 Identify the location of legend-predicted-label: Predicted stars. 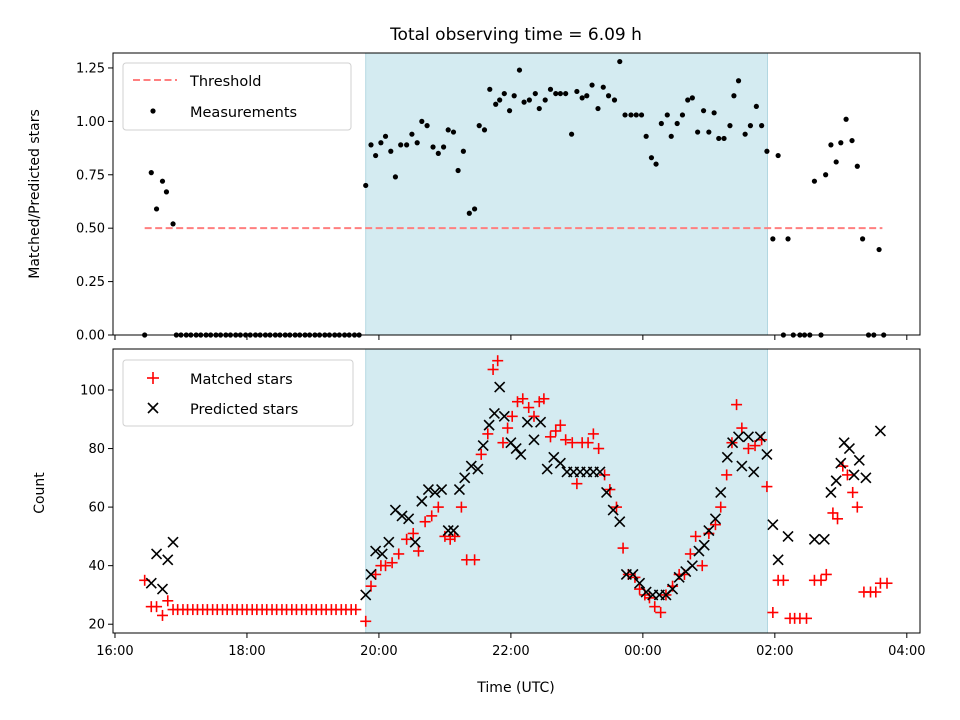
(244, 410).